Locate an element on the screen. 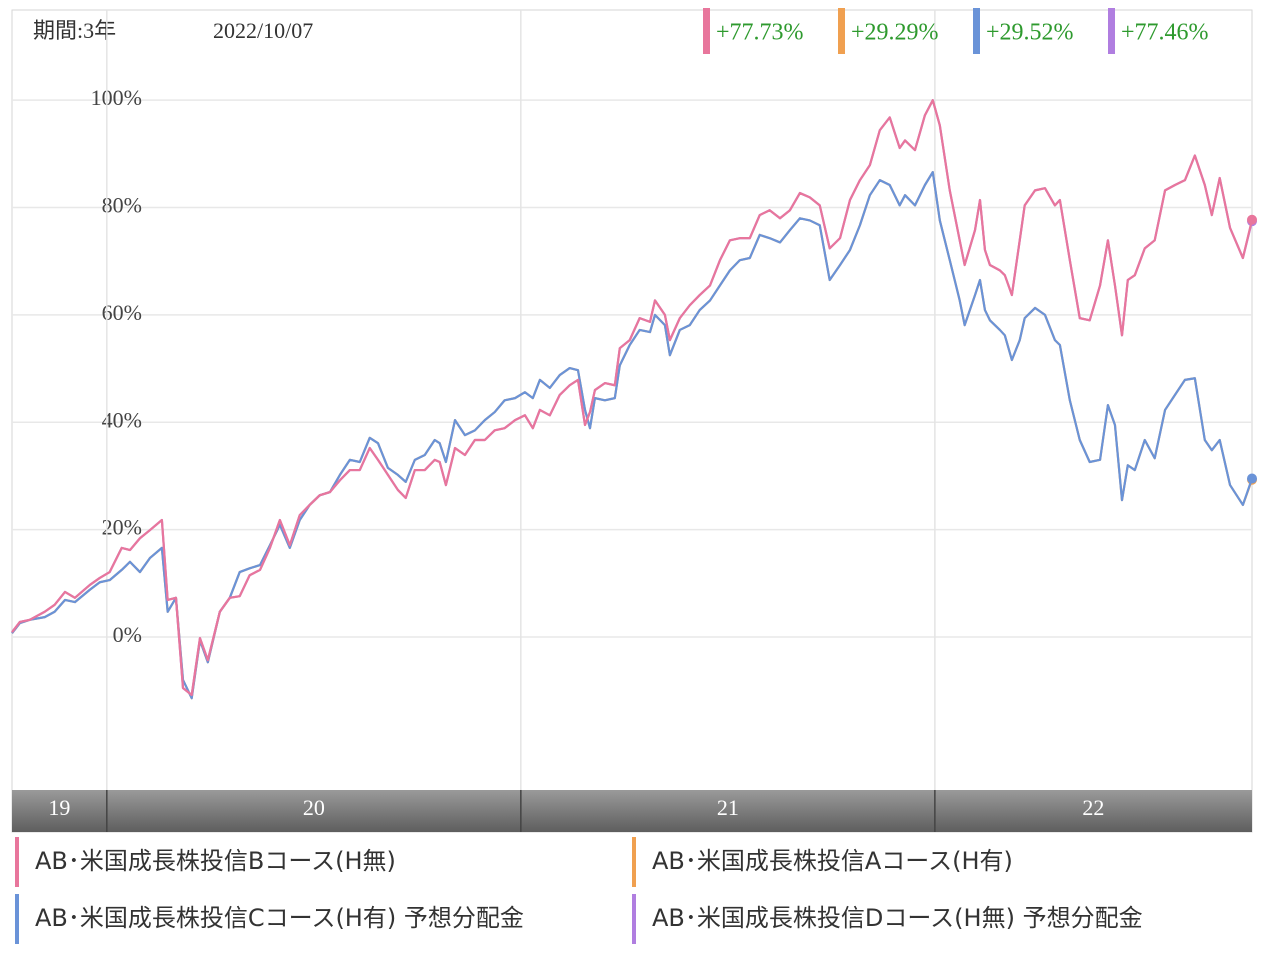  summary-label: +77.46% is located at coordinates (1165, 33).